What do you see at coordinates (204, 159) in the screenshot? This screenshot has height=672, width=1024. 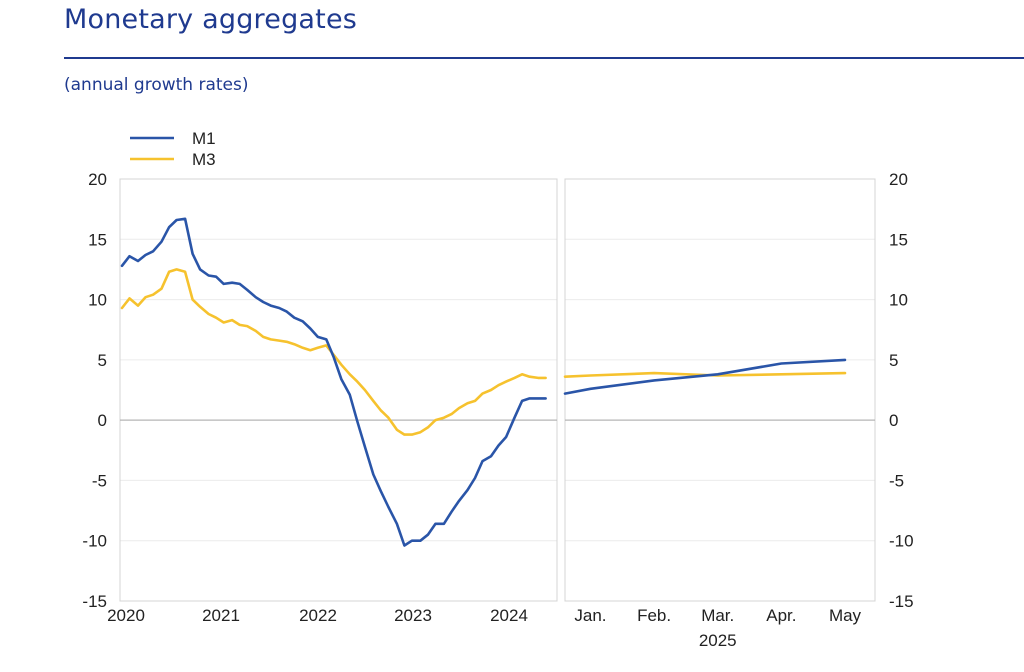 I see `legend-label-m3: M3` at bounding box center [204, 159].